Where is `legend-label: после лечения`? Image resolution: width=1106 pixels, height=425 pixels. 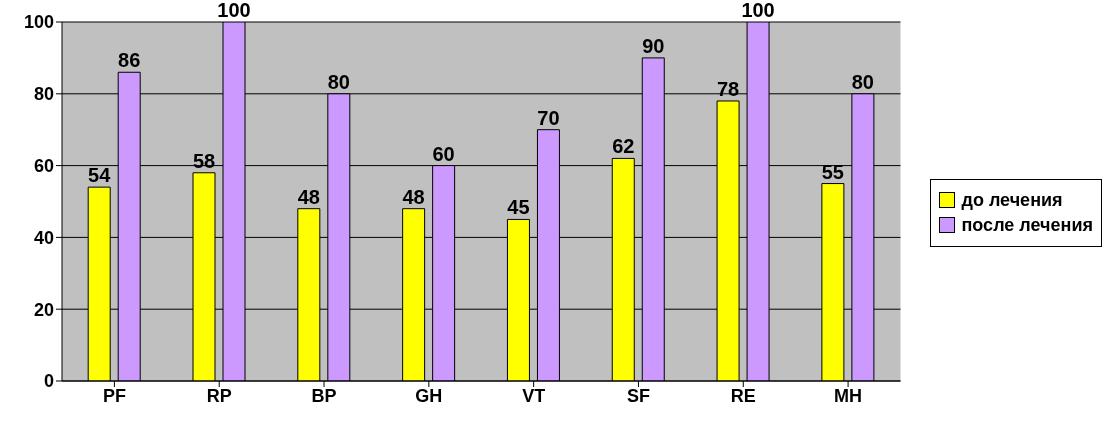
legend-label: после лечения is located at coordinates (1027, 225).